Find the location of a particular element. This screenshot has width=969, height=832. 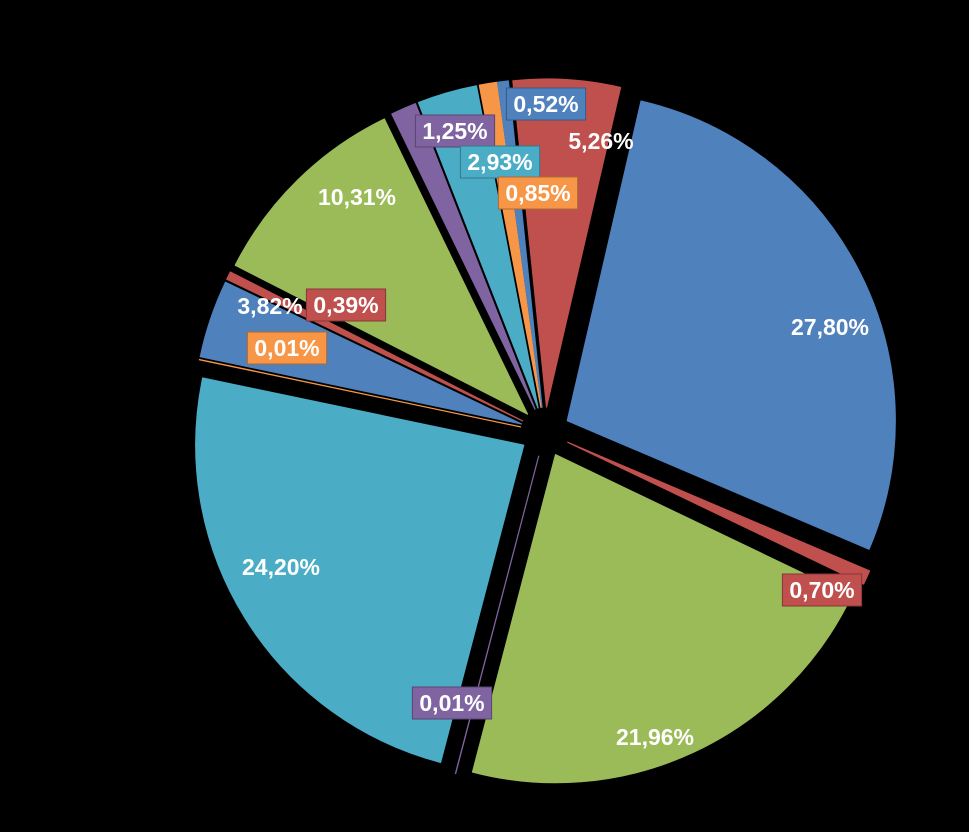

slice-label-10: 2,93% is located at coordinates (499, 162).